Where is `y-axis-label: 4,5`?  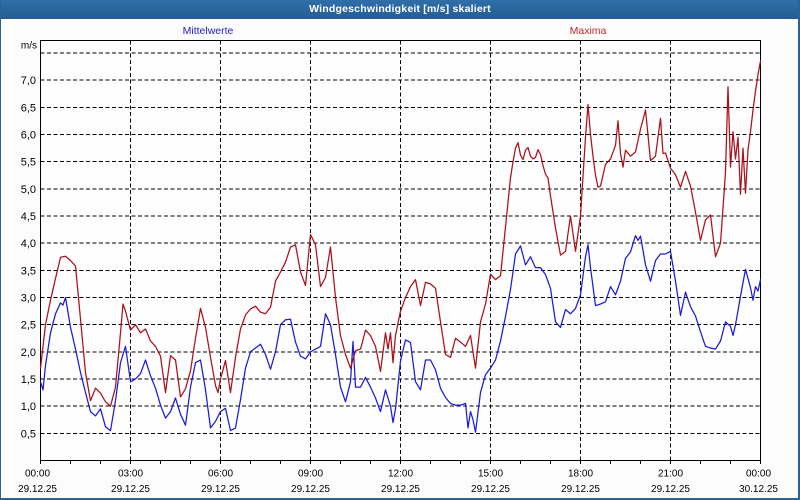
y-axis-label: 4,5 is located at coordinates (28, 217).